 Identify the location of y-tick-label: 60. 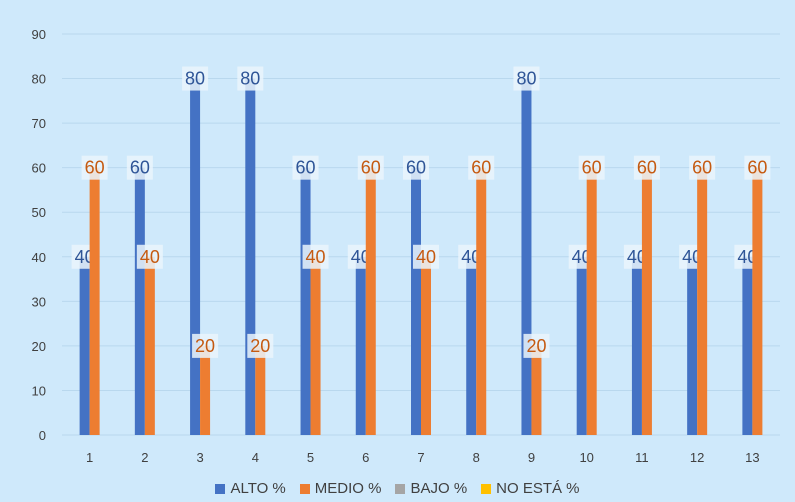
(39, 168).